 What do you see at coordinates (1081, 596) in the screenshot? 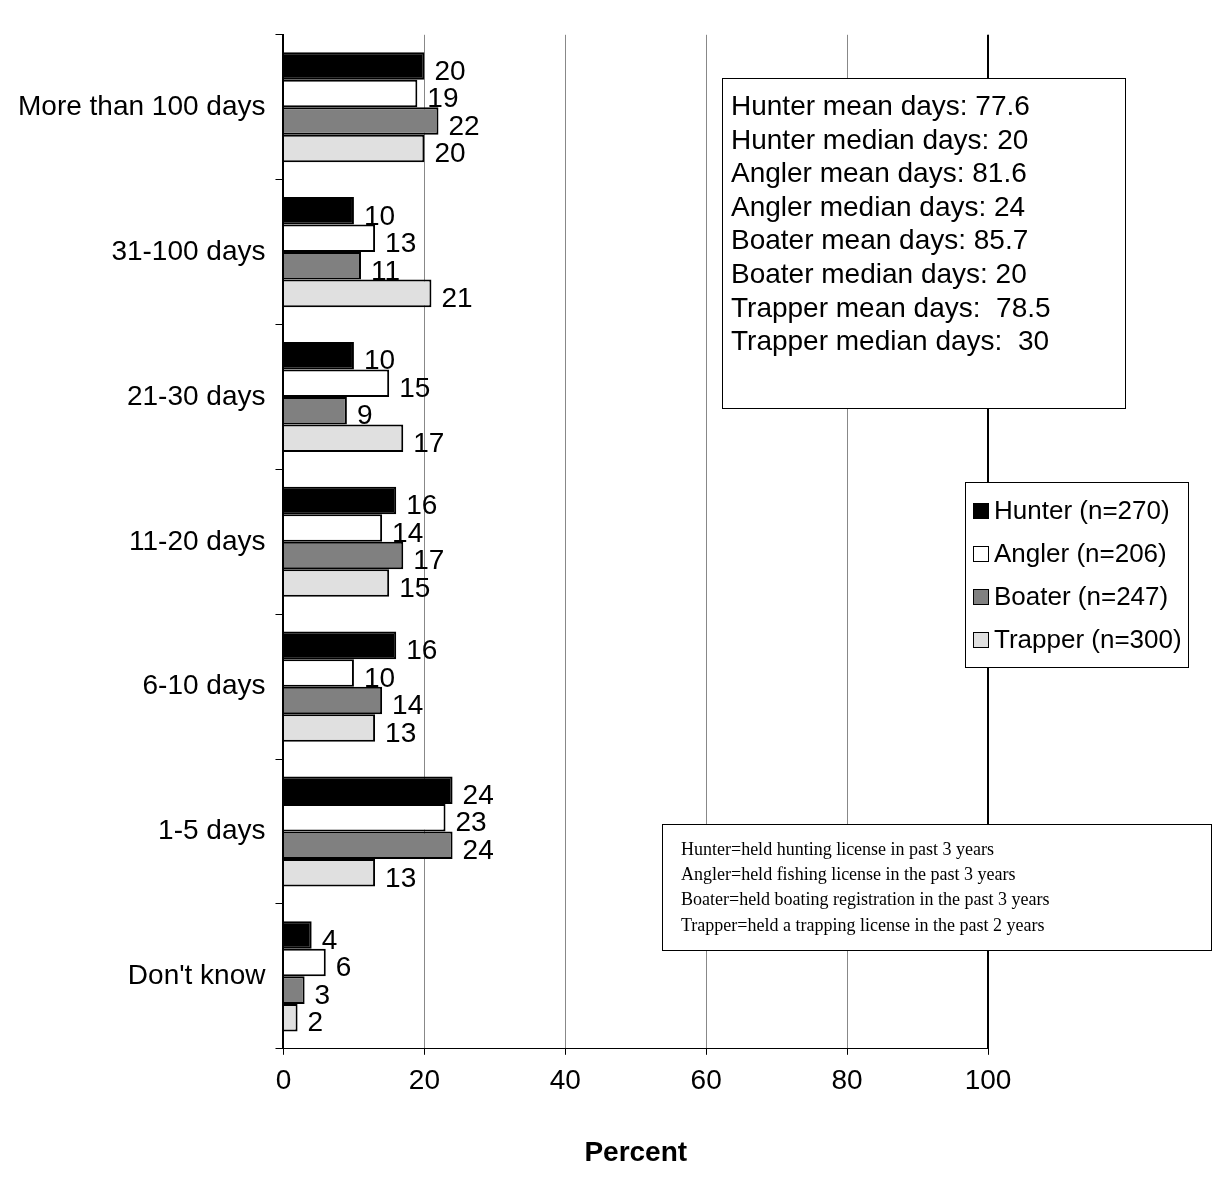
I see `legend-label: Boater (n=247)` at bounding box center [1081, 596].